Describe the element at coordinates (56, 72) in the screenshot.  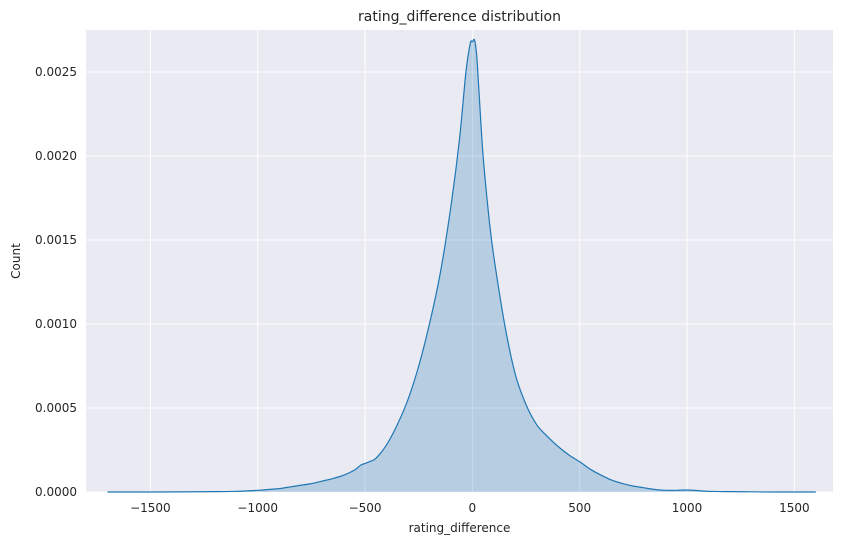
I see `y-tick-label: 0.0025` at that location.